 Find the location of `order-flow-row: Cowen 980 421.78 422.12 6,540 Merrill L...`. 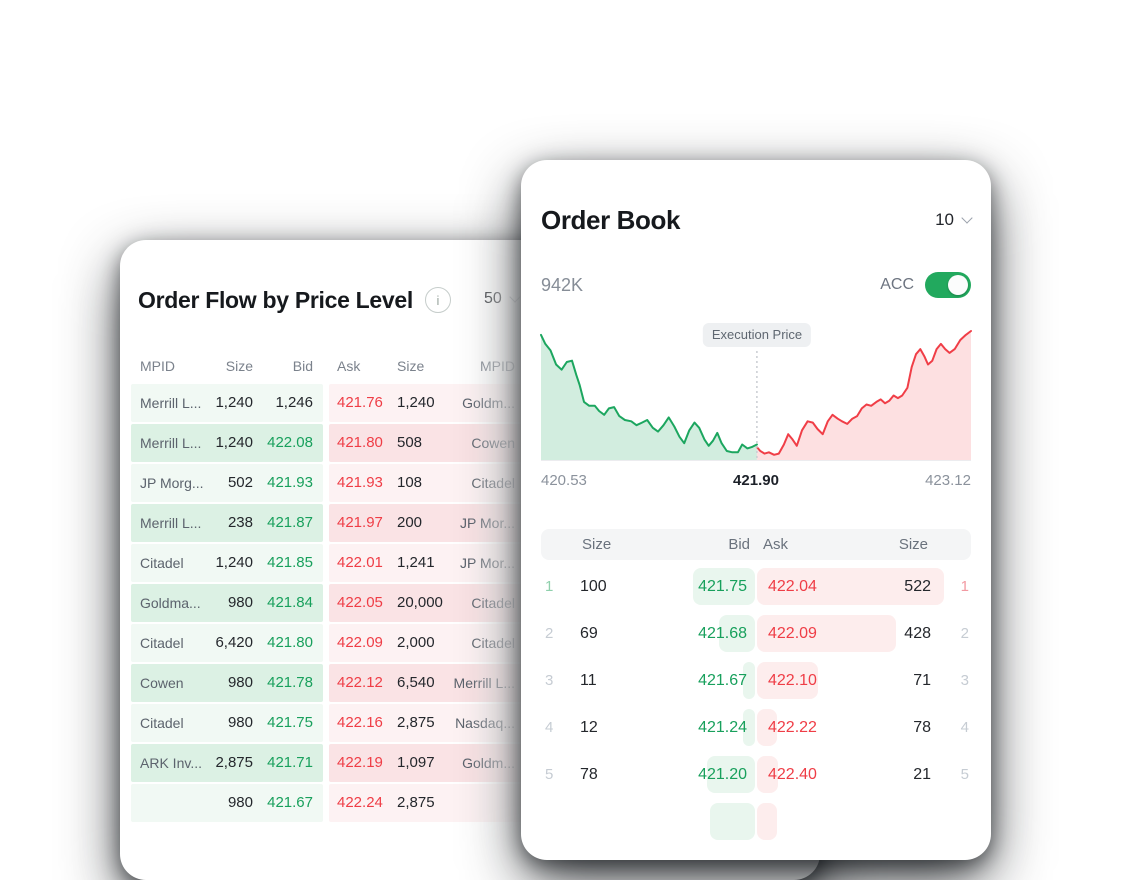

order-flow-row: Cowen 980 421.78 422.12 6,540 Merrill L... is located at coordinates (480, 684).